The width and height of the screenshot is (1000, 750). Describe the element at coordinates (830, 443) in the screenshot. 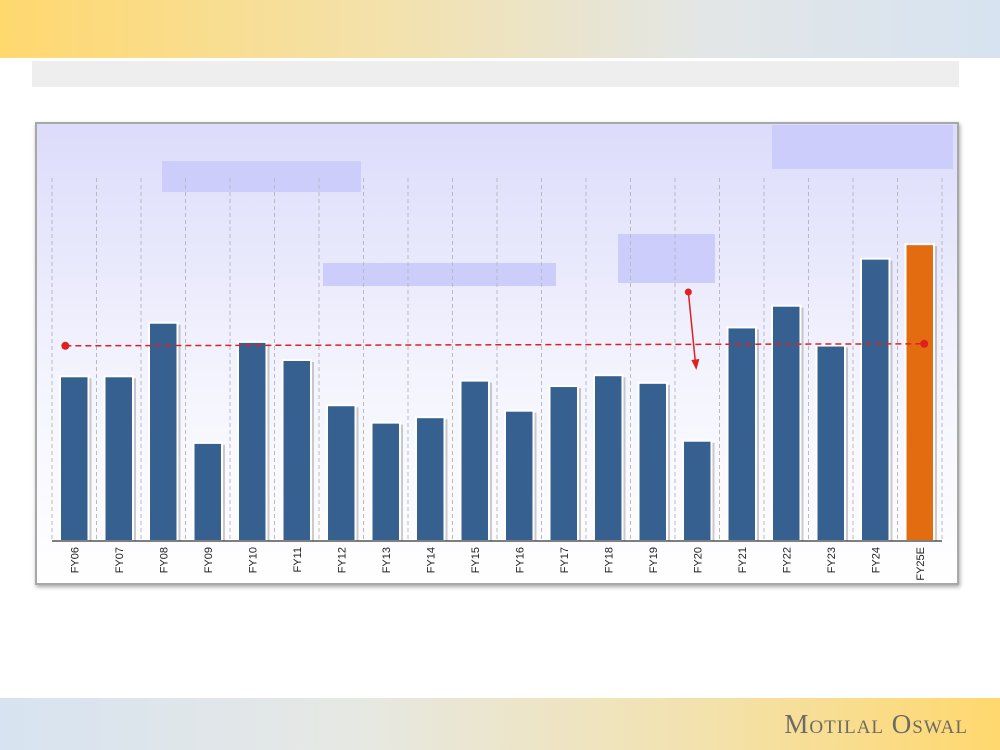

I see `bar-fy23` at that location.